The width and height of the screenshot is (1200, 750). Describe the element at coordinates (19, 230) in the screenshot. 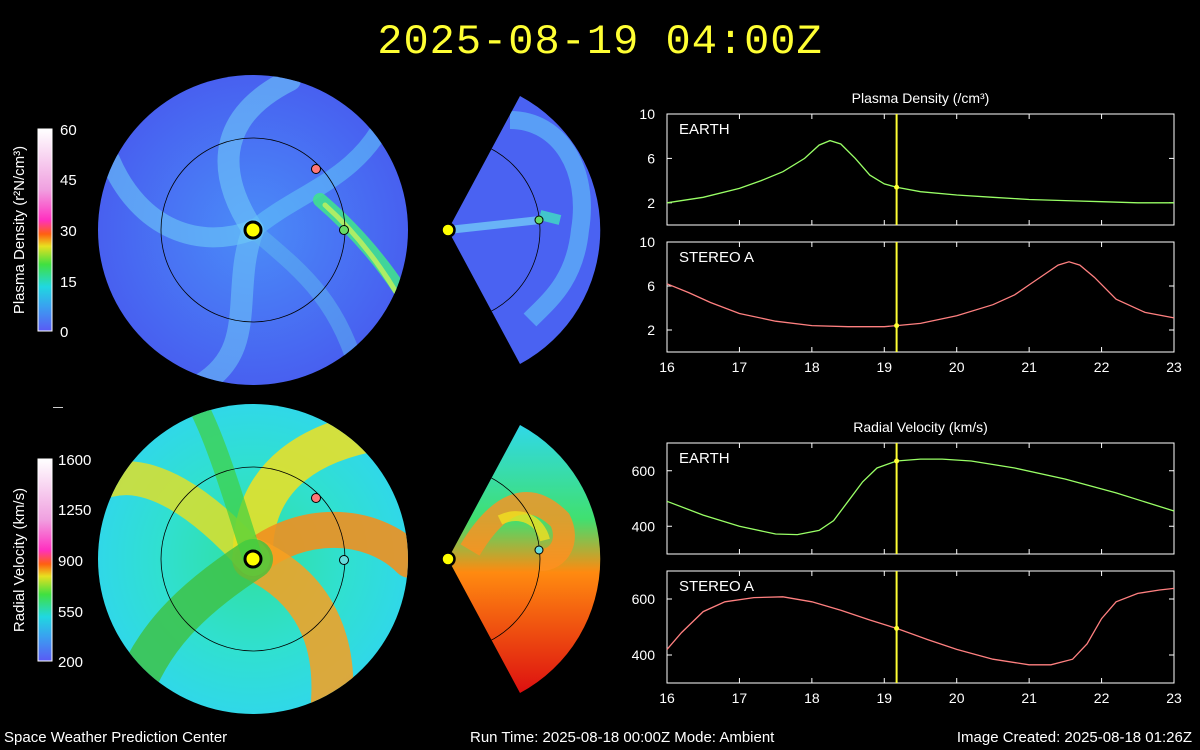

I see `density-colorbar-label: Plasma Density (r²N/cm³)` at that location.